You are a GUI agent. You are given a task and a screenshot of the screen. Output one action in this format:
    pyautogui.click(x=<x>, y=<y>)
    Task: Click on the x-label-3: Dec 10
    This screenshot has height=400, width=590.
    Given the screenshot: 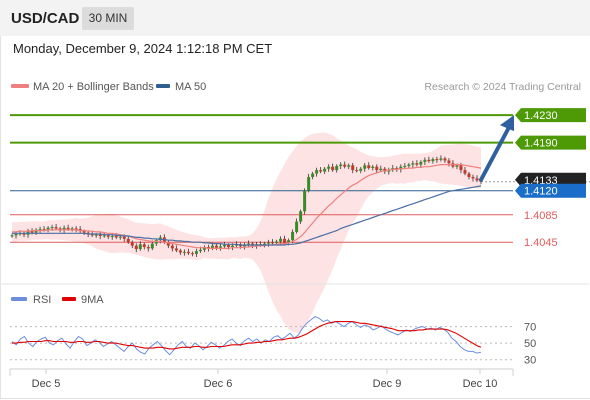 What is the action you would take?
    pyautogui.click(x=480, y=384)
    